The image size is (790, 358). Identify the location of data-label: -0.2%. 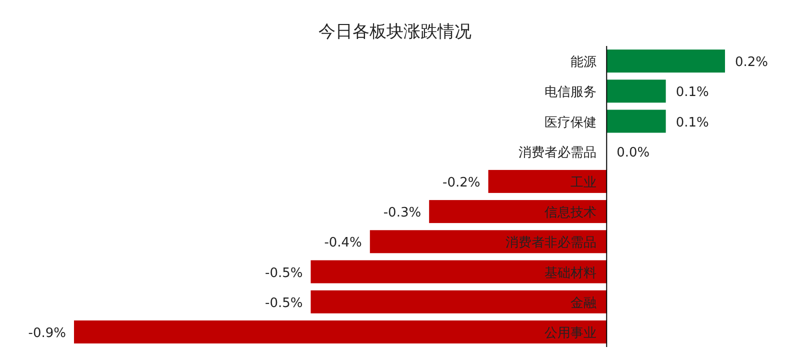
(461, 182).